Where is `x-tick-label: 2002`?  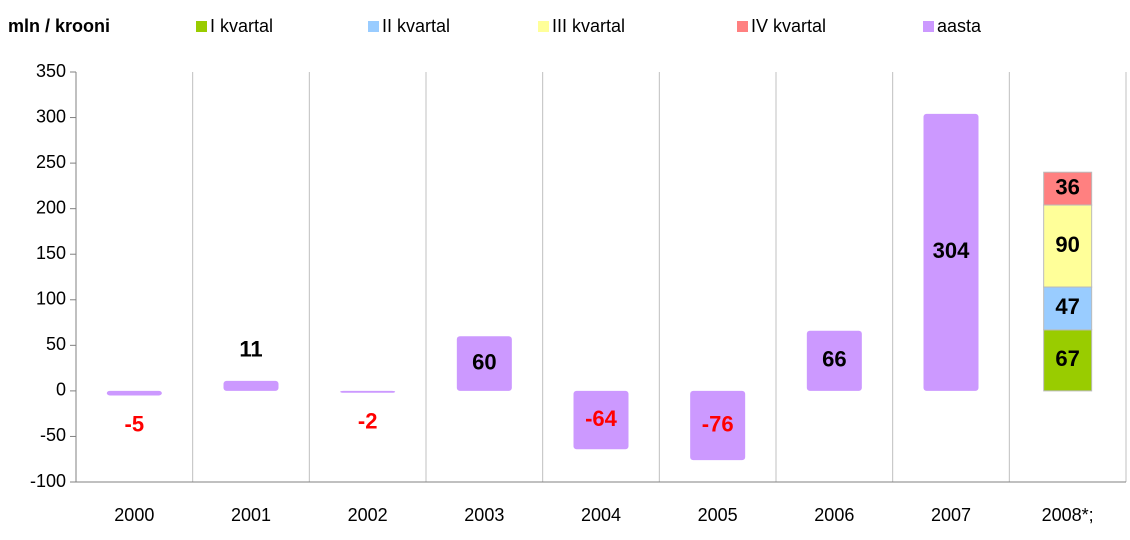 x-tick-label: 2002 is located at coordinates (368, 515).